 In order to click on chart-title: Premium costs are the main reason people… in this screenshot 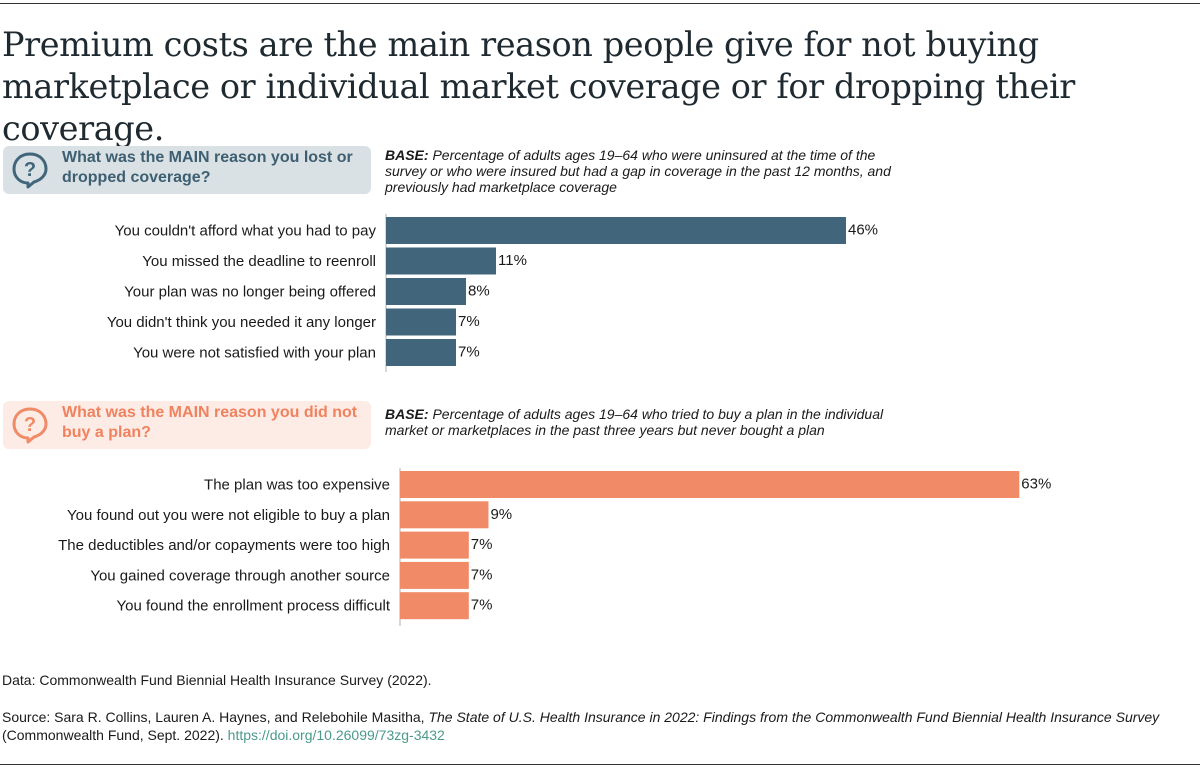, I will do `click(538, 86)`.